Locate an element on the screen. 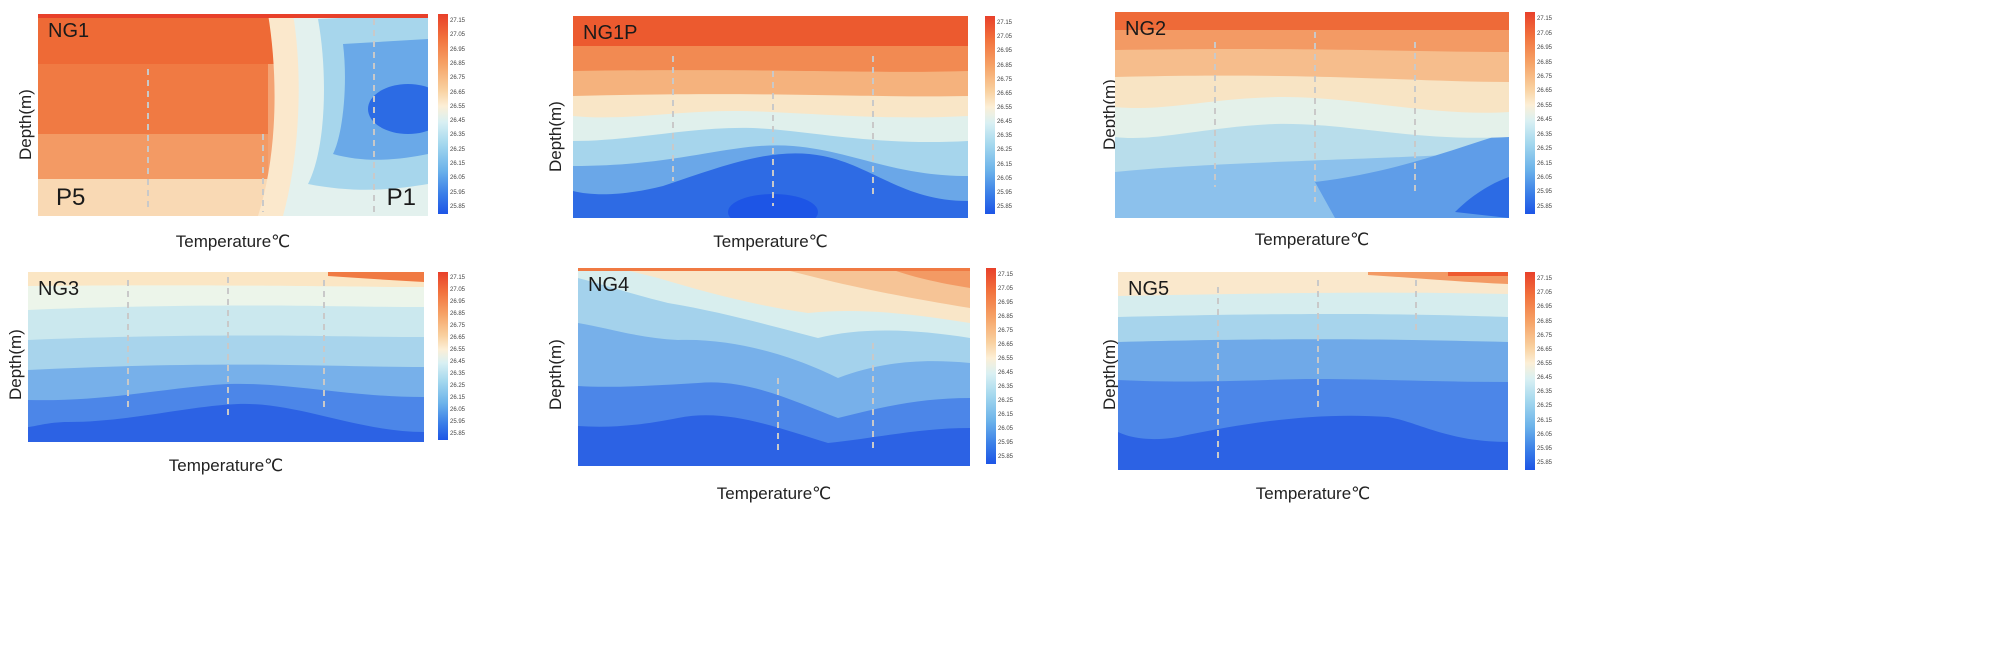  plot-title: NG1P is located at coordinates (610, 33).